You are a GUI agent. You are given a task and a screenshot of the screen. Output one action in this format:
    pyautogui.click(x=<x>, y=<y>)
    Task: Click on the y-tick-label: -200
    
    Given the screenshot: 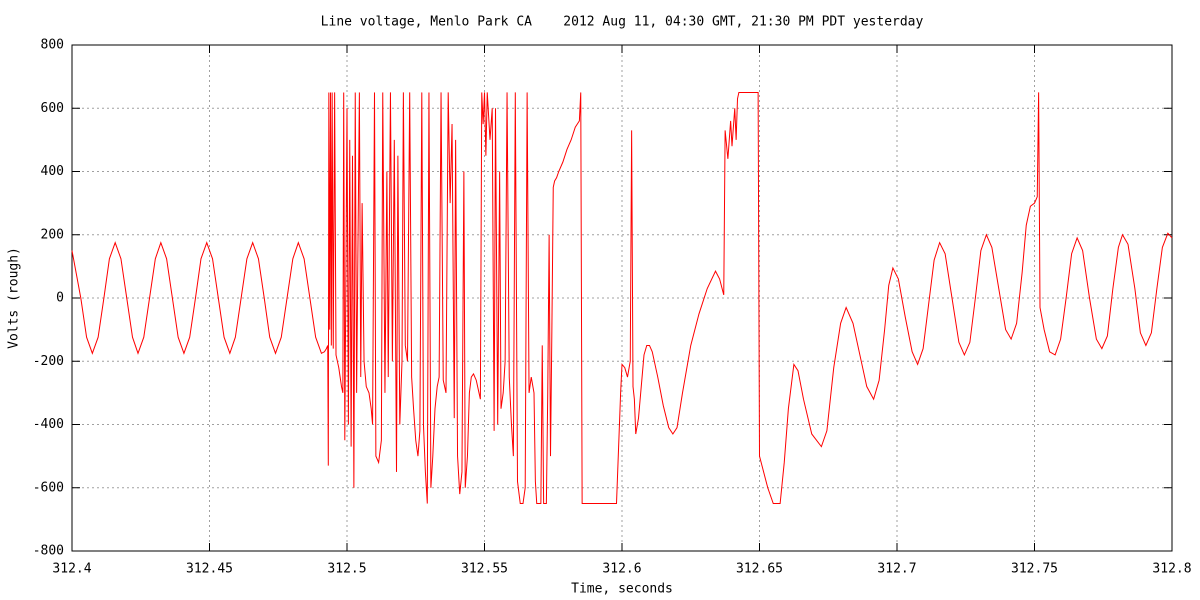 What is the action you would take?
    pyautogui.click(x=48, y=361)
    